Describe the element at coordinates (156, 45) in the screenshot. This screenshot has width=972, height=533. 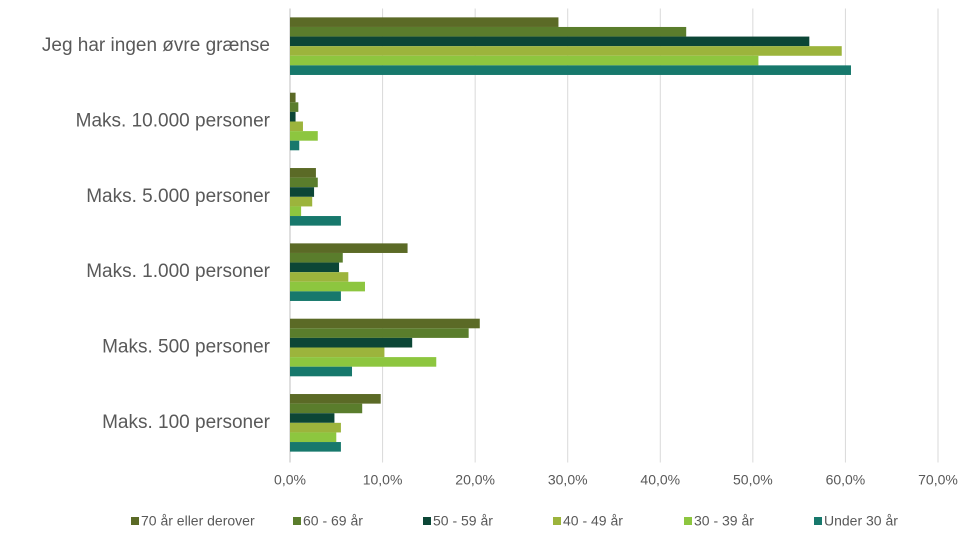
I see `y-tick-label: Jeg har ingen øvre grænse` at that location.